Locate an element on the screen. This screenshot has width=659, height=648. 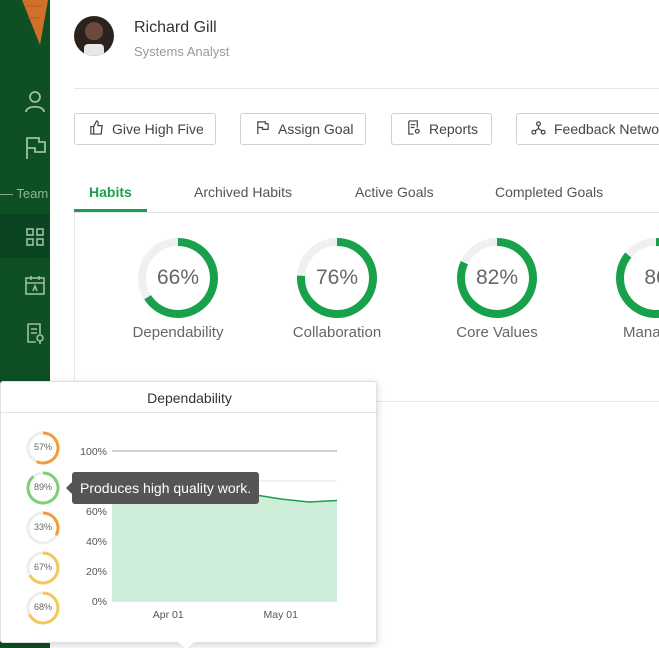
mini-score-ring: 33% is located at coordinates (43, 528).